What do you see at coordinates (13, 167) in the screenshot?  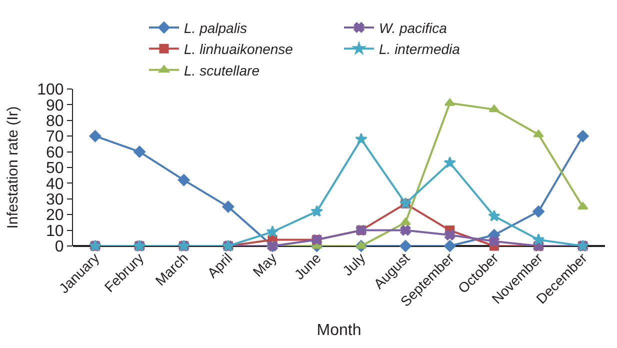 I see `y-axis-title: Infestation rate (Ir)` at bounding box center [13, 167].